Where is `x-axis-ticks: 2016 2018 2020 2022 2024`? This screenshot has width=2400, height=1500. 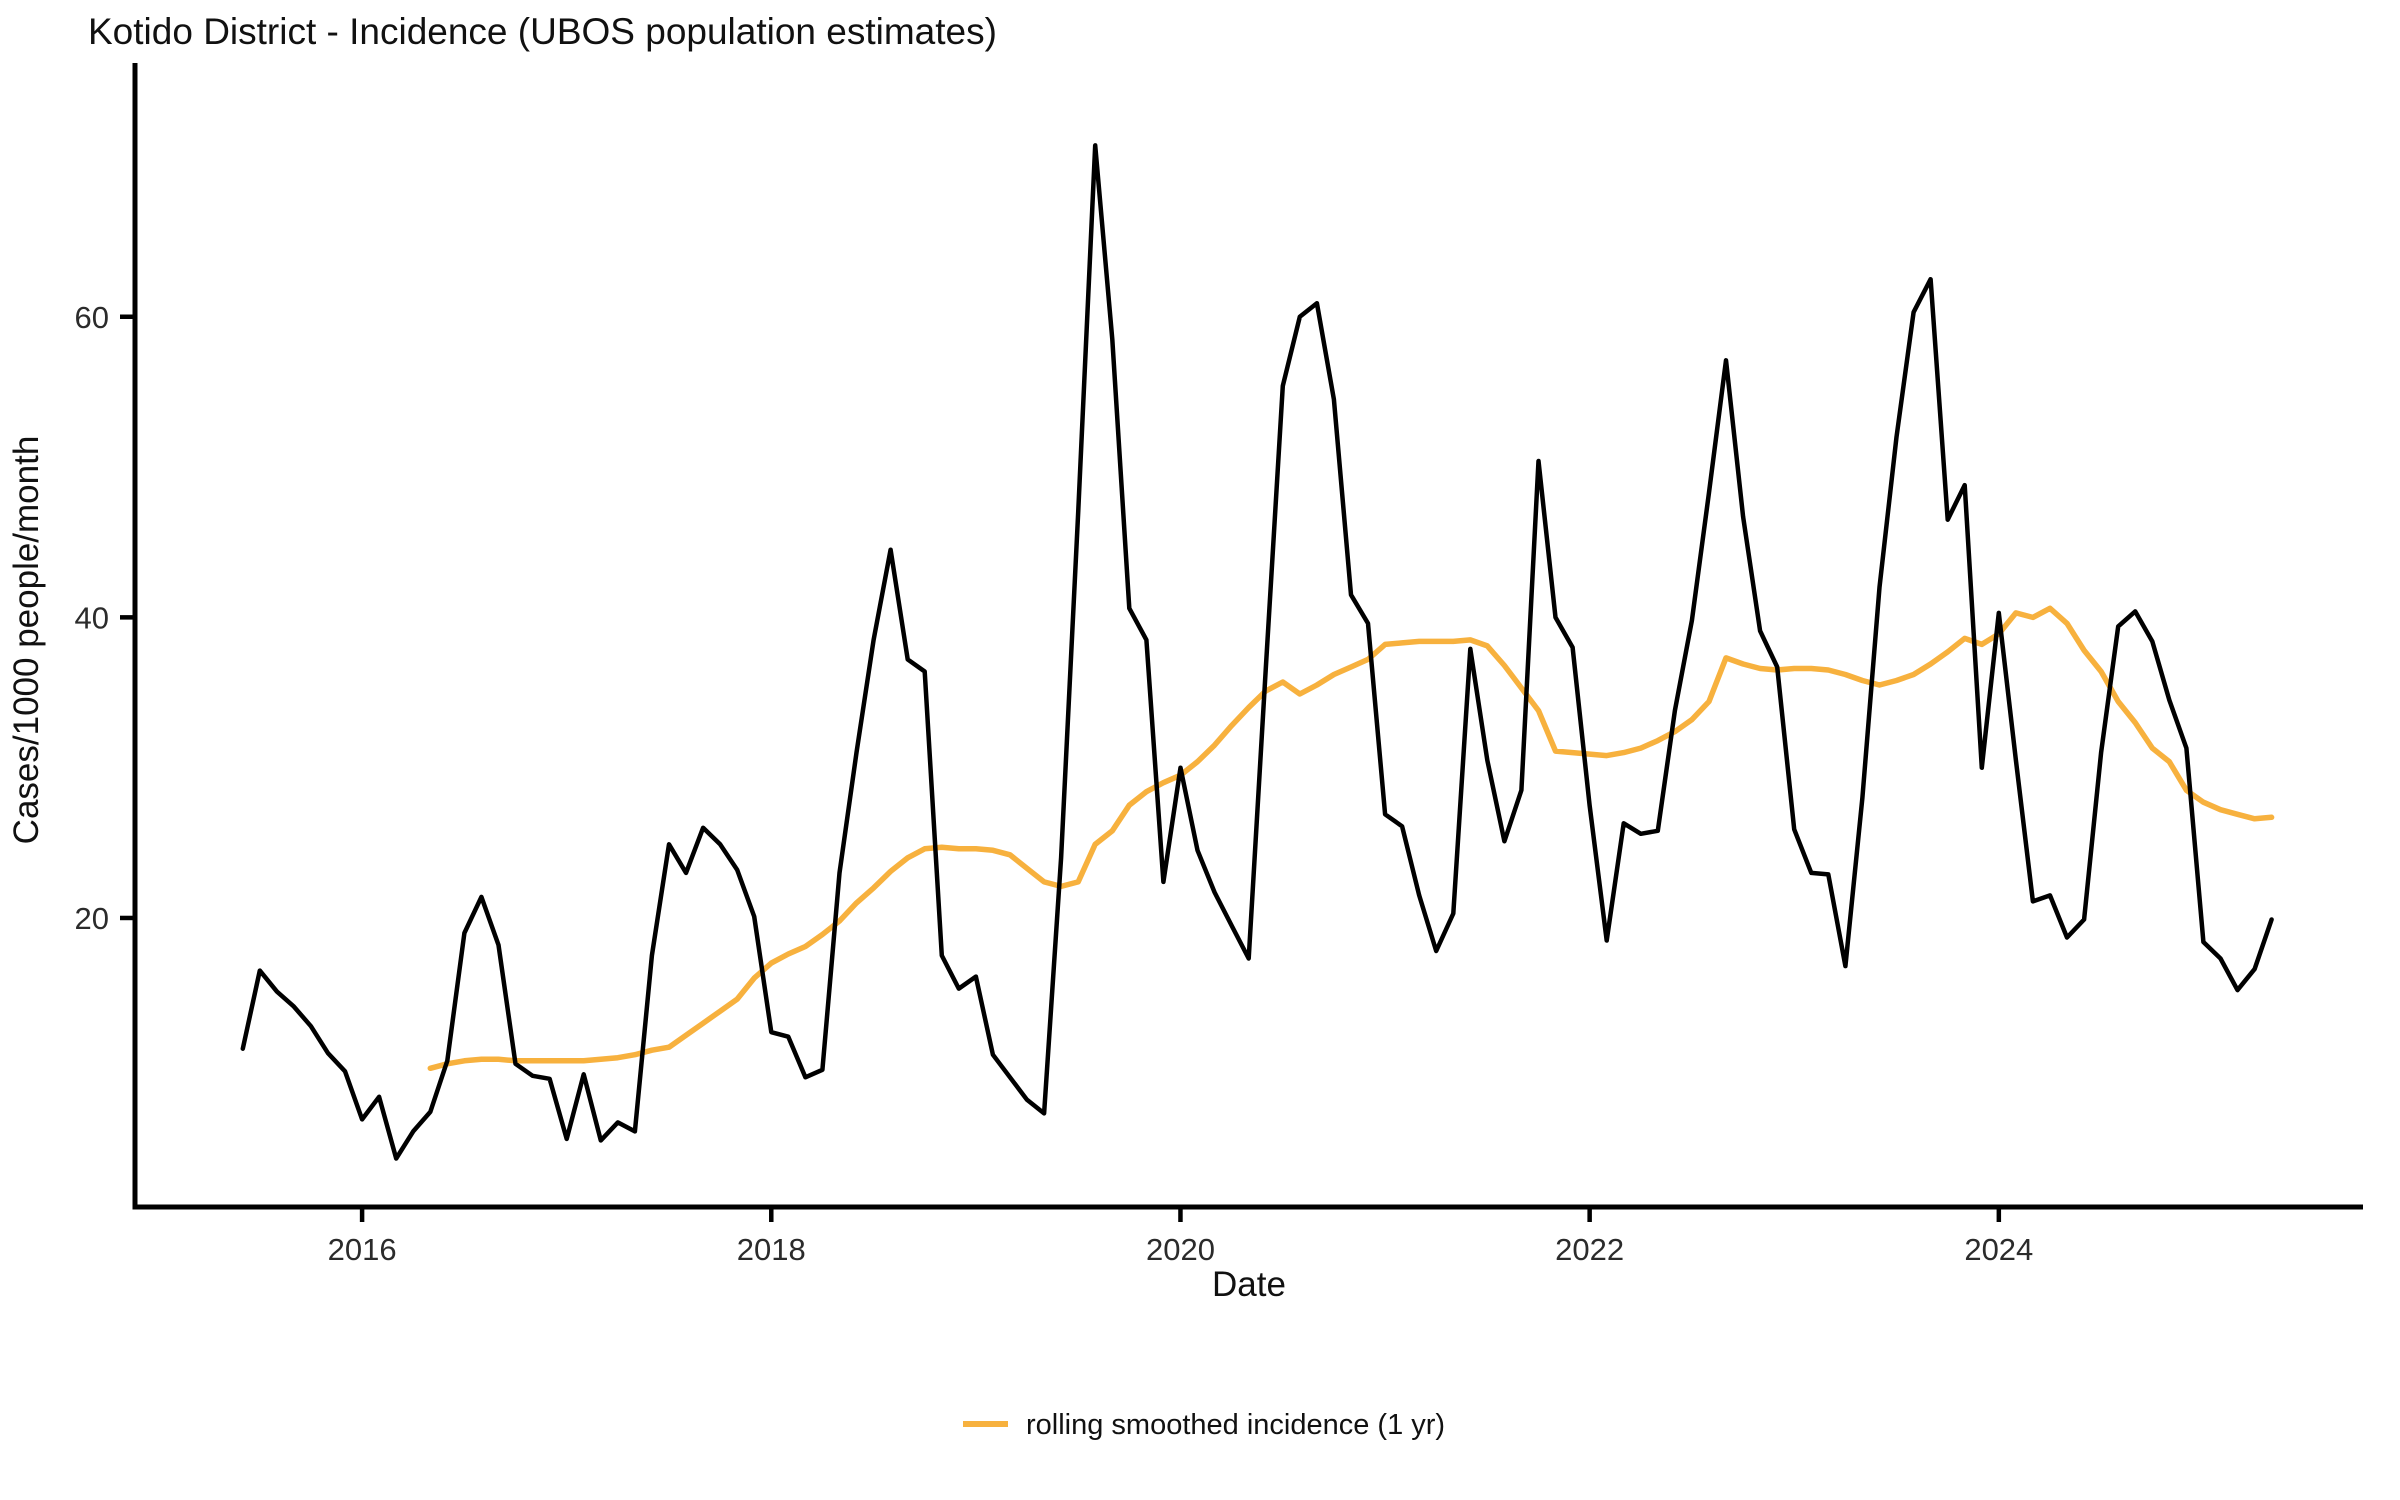 x-axis-ticks: 2016 2018 2020 2022 2024 is located at coordinates (1180, 1237).